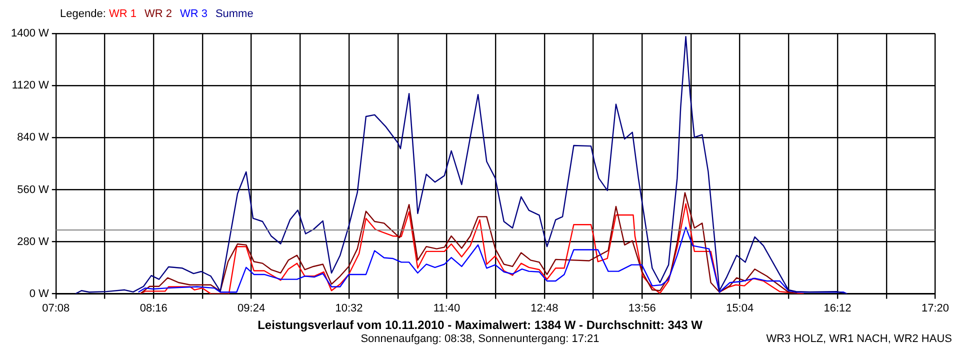  What do you see at coordinates (30, 34) in the screenshot?
I see `y-tick-label: 1400 W` at bounding box center [30, 34].